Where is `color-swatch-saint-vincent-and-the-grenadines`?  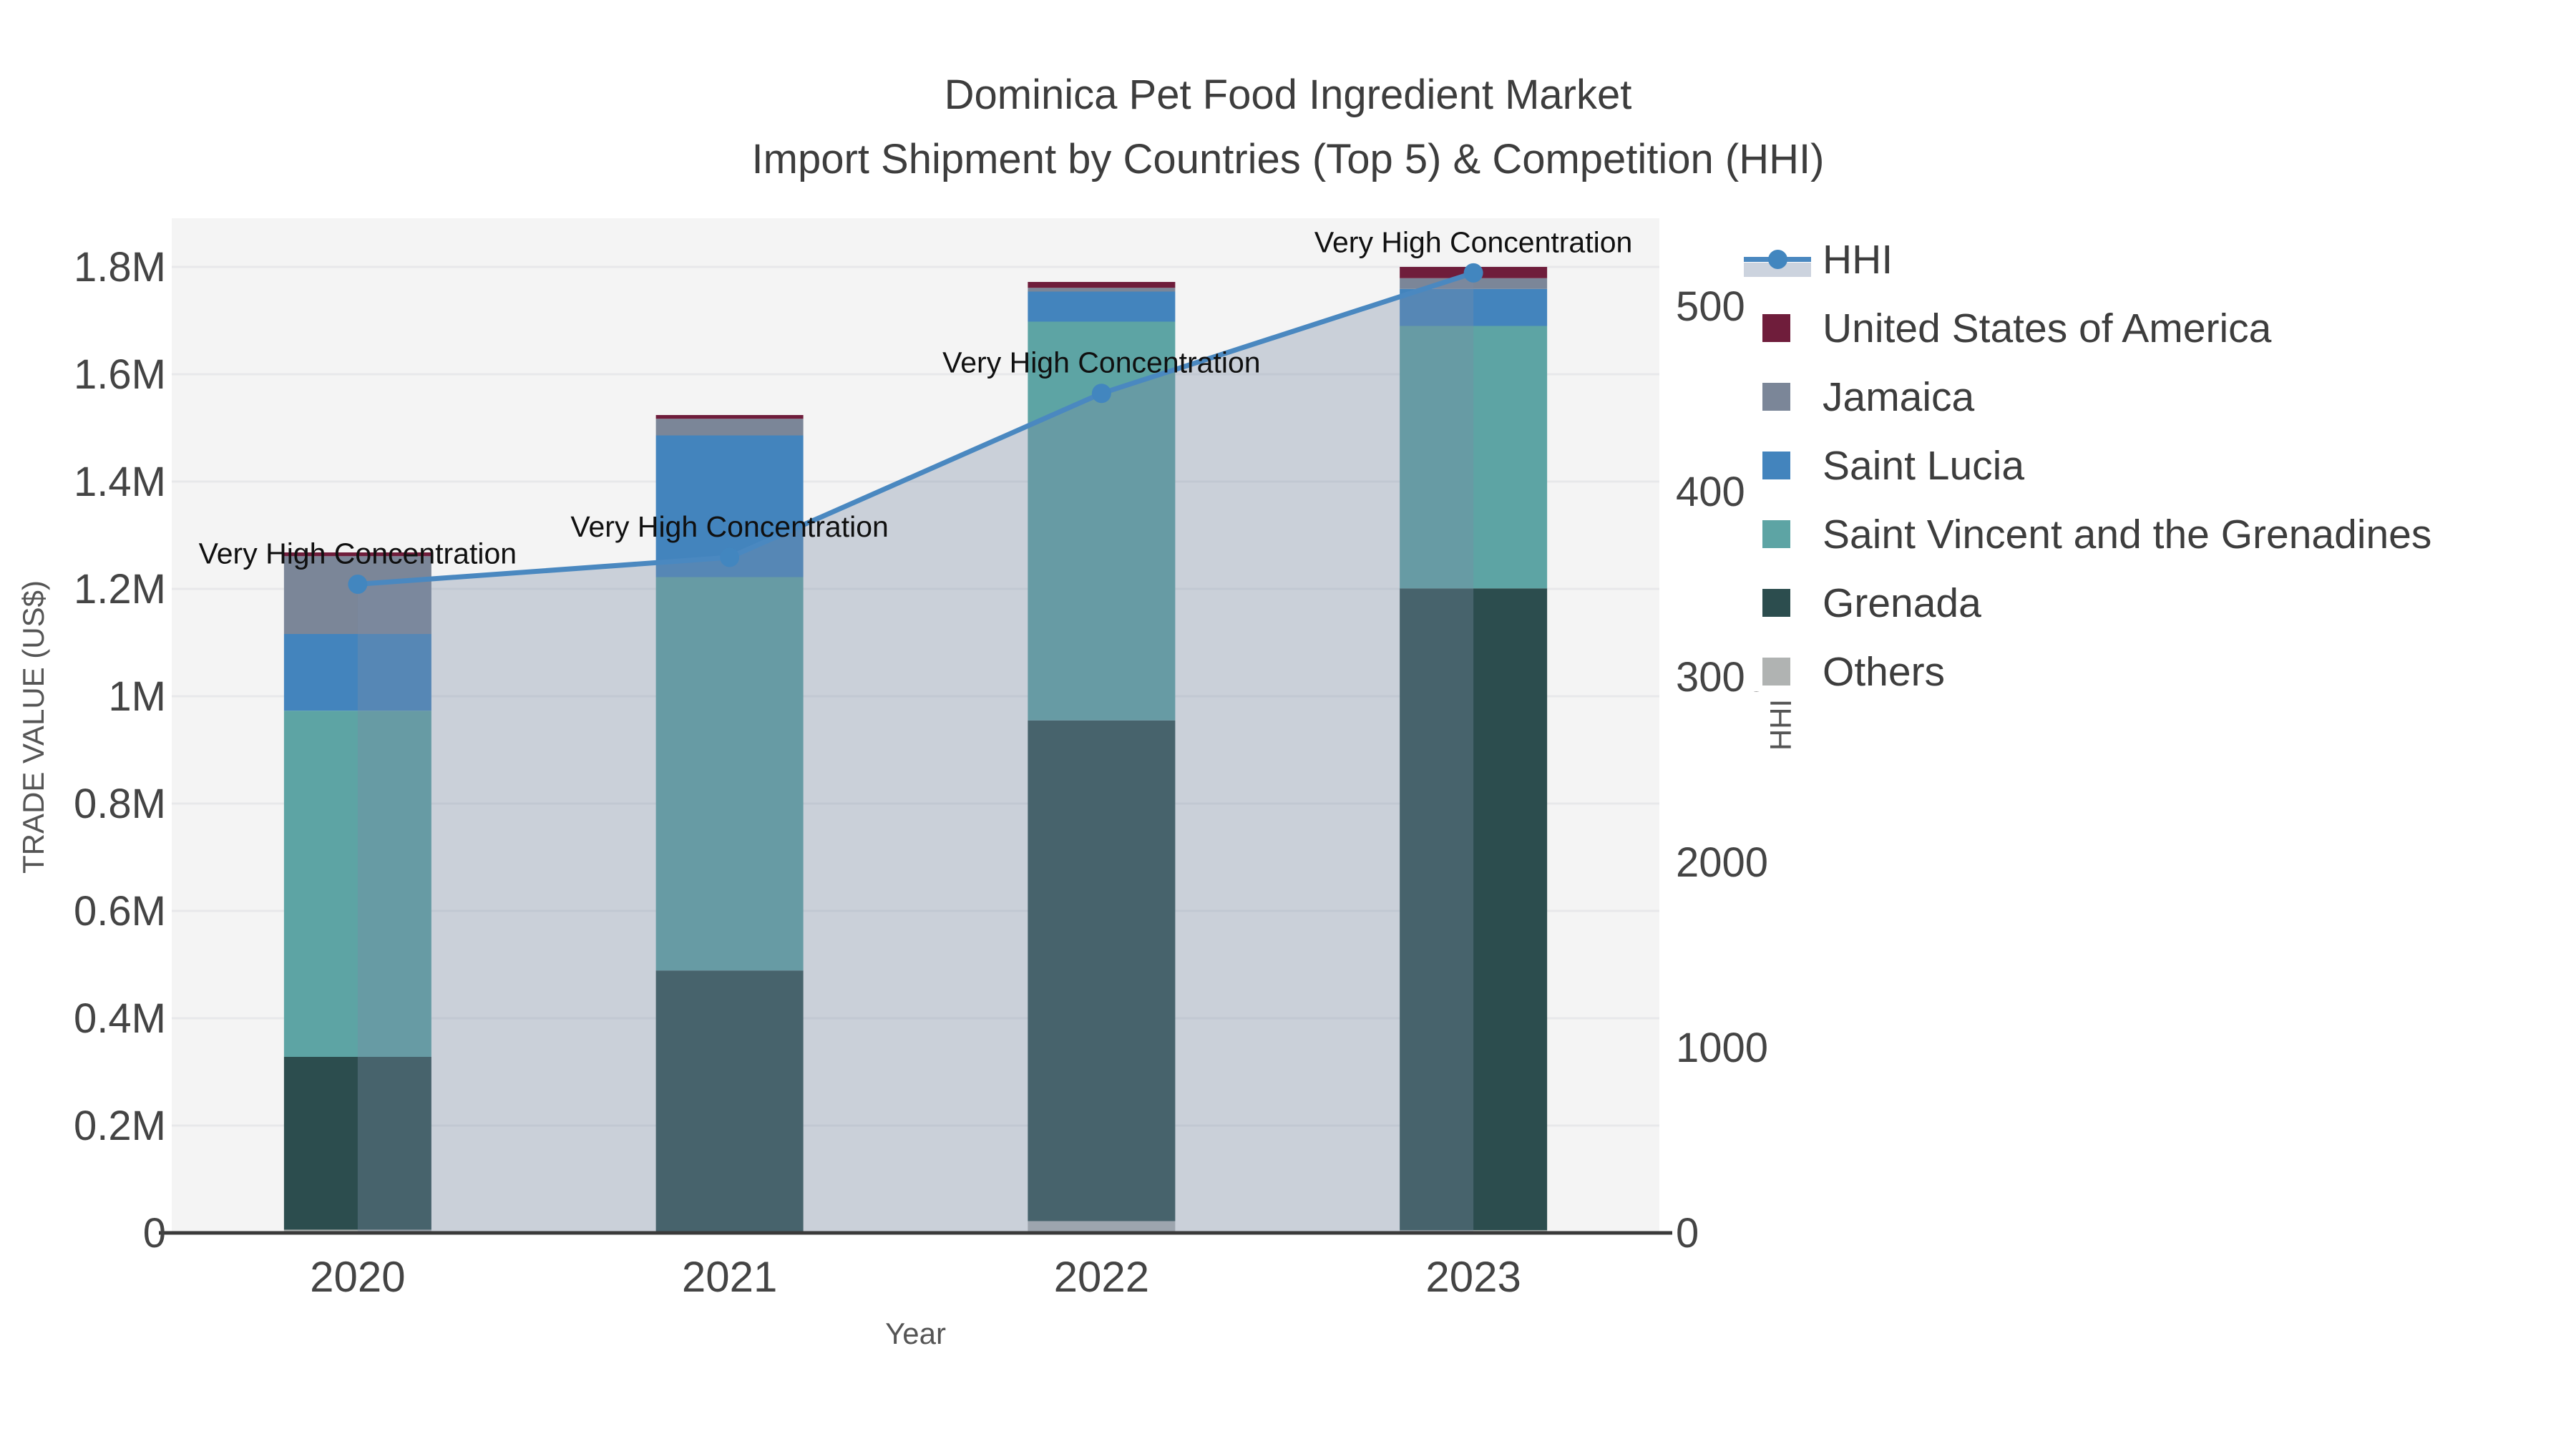 color-swatch-saint-vincent-and-the-grenadines is located at coordinates (1776, 534).